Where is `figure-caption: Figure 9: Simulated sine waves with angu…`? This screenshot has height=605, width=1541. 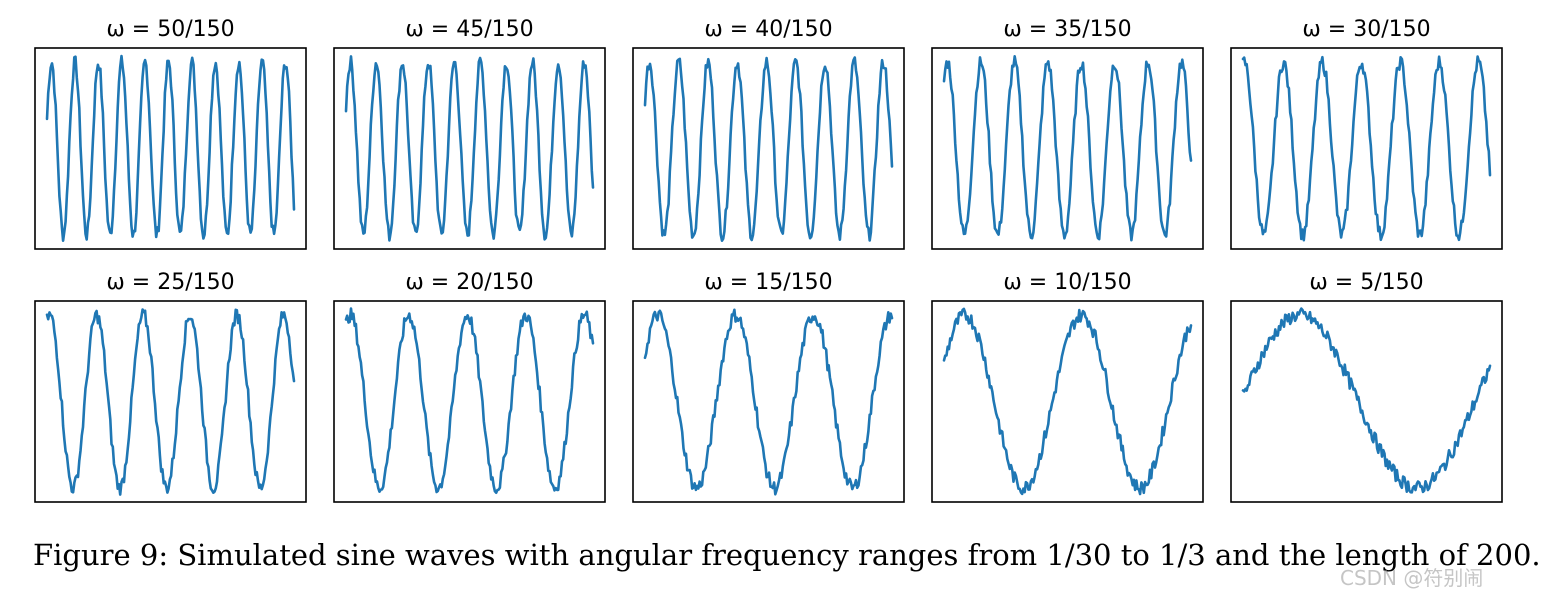 figure-caption: Figure 9: Simulated sine waves with angu… is located at coordinates (787, 555).